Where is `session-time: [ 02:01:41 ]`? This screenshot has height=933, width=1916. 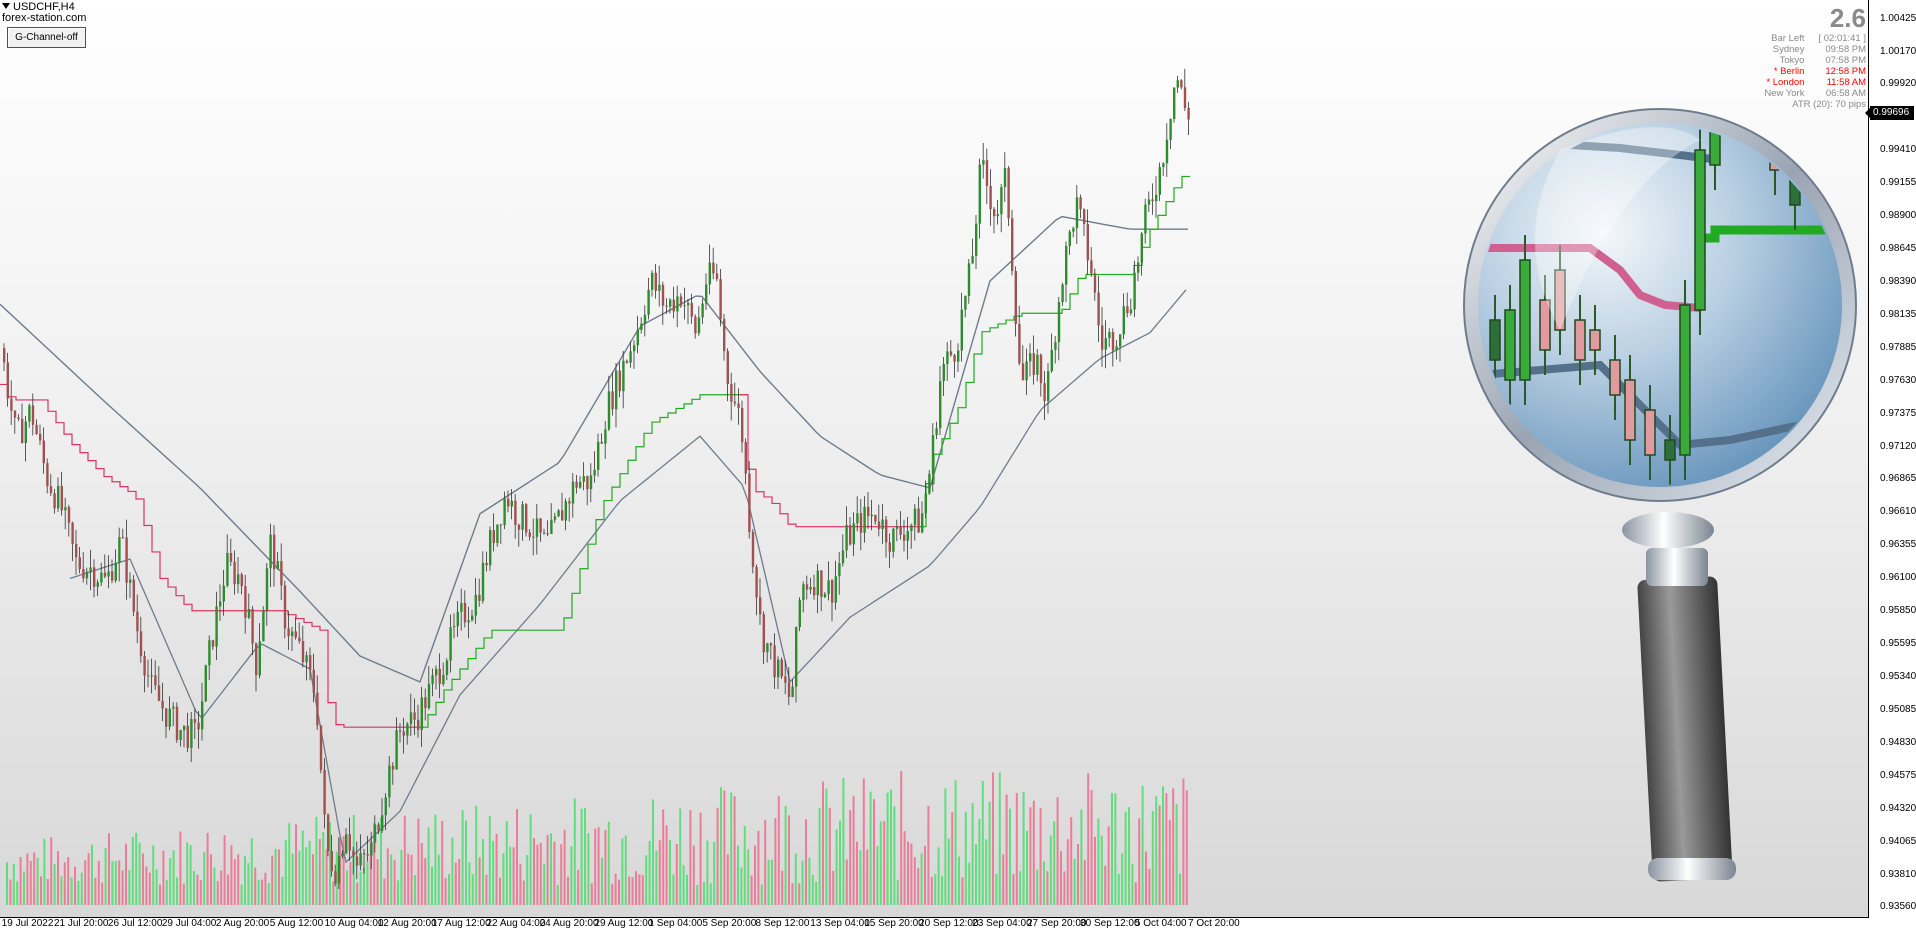
session-time: [ 02:01:41 ] is located at coordinates (1842, 38).